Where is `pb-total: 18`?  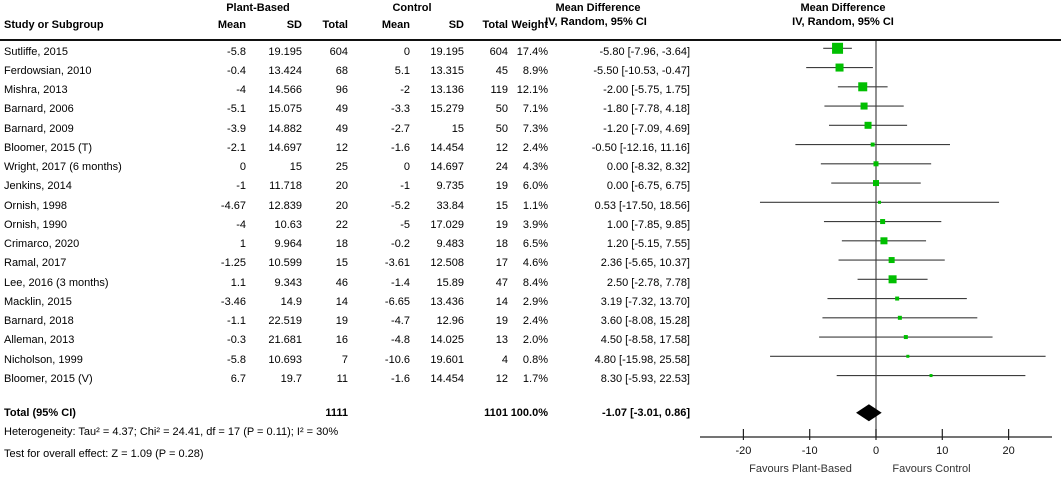
pb-total: 18 is located at coordinates (341, 244).